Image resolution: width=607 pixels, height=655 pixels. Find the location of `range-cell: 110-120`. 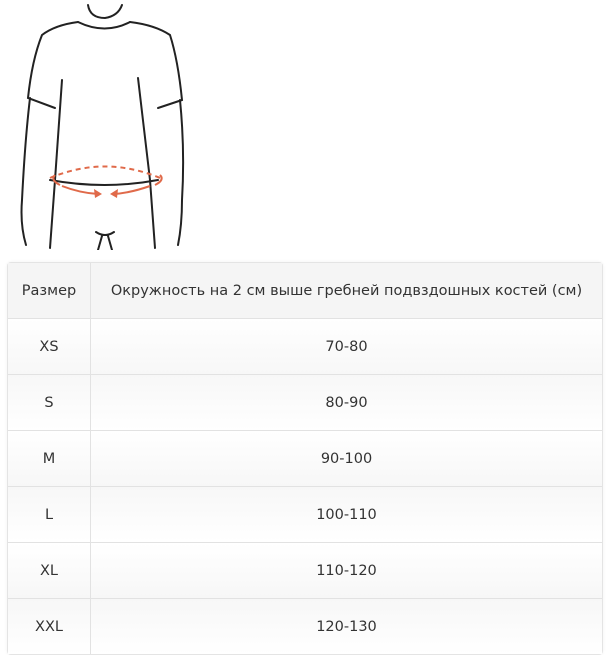

range-cell: 110-120 is located at coordinates (346, 571).